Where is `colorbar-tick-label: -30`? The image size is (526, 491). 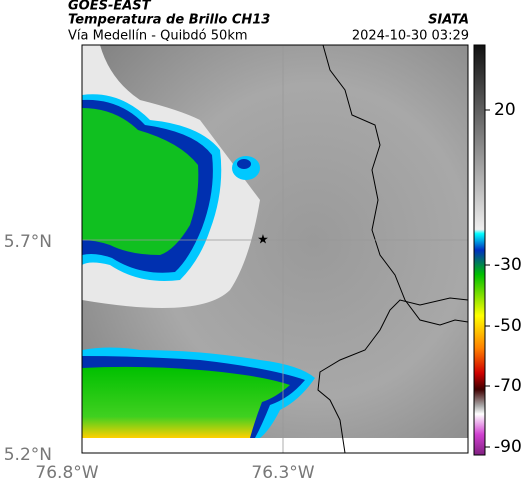
colorbar-tick-label: -30 is located at coordinates (508, 265).